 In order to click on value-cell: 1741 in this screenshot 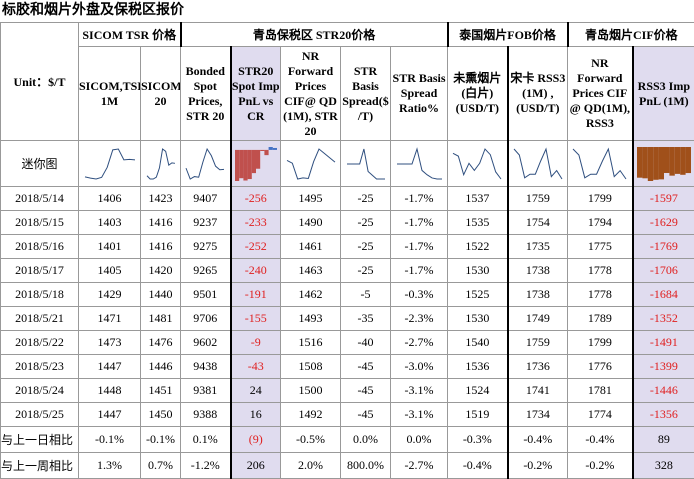, I will do `click(538, 391)`.